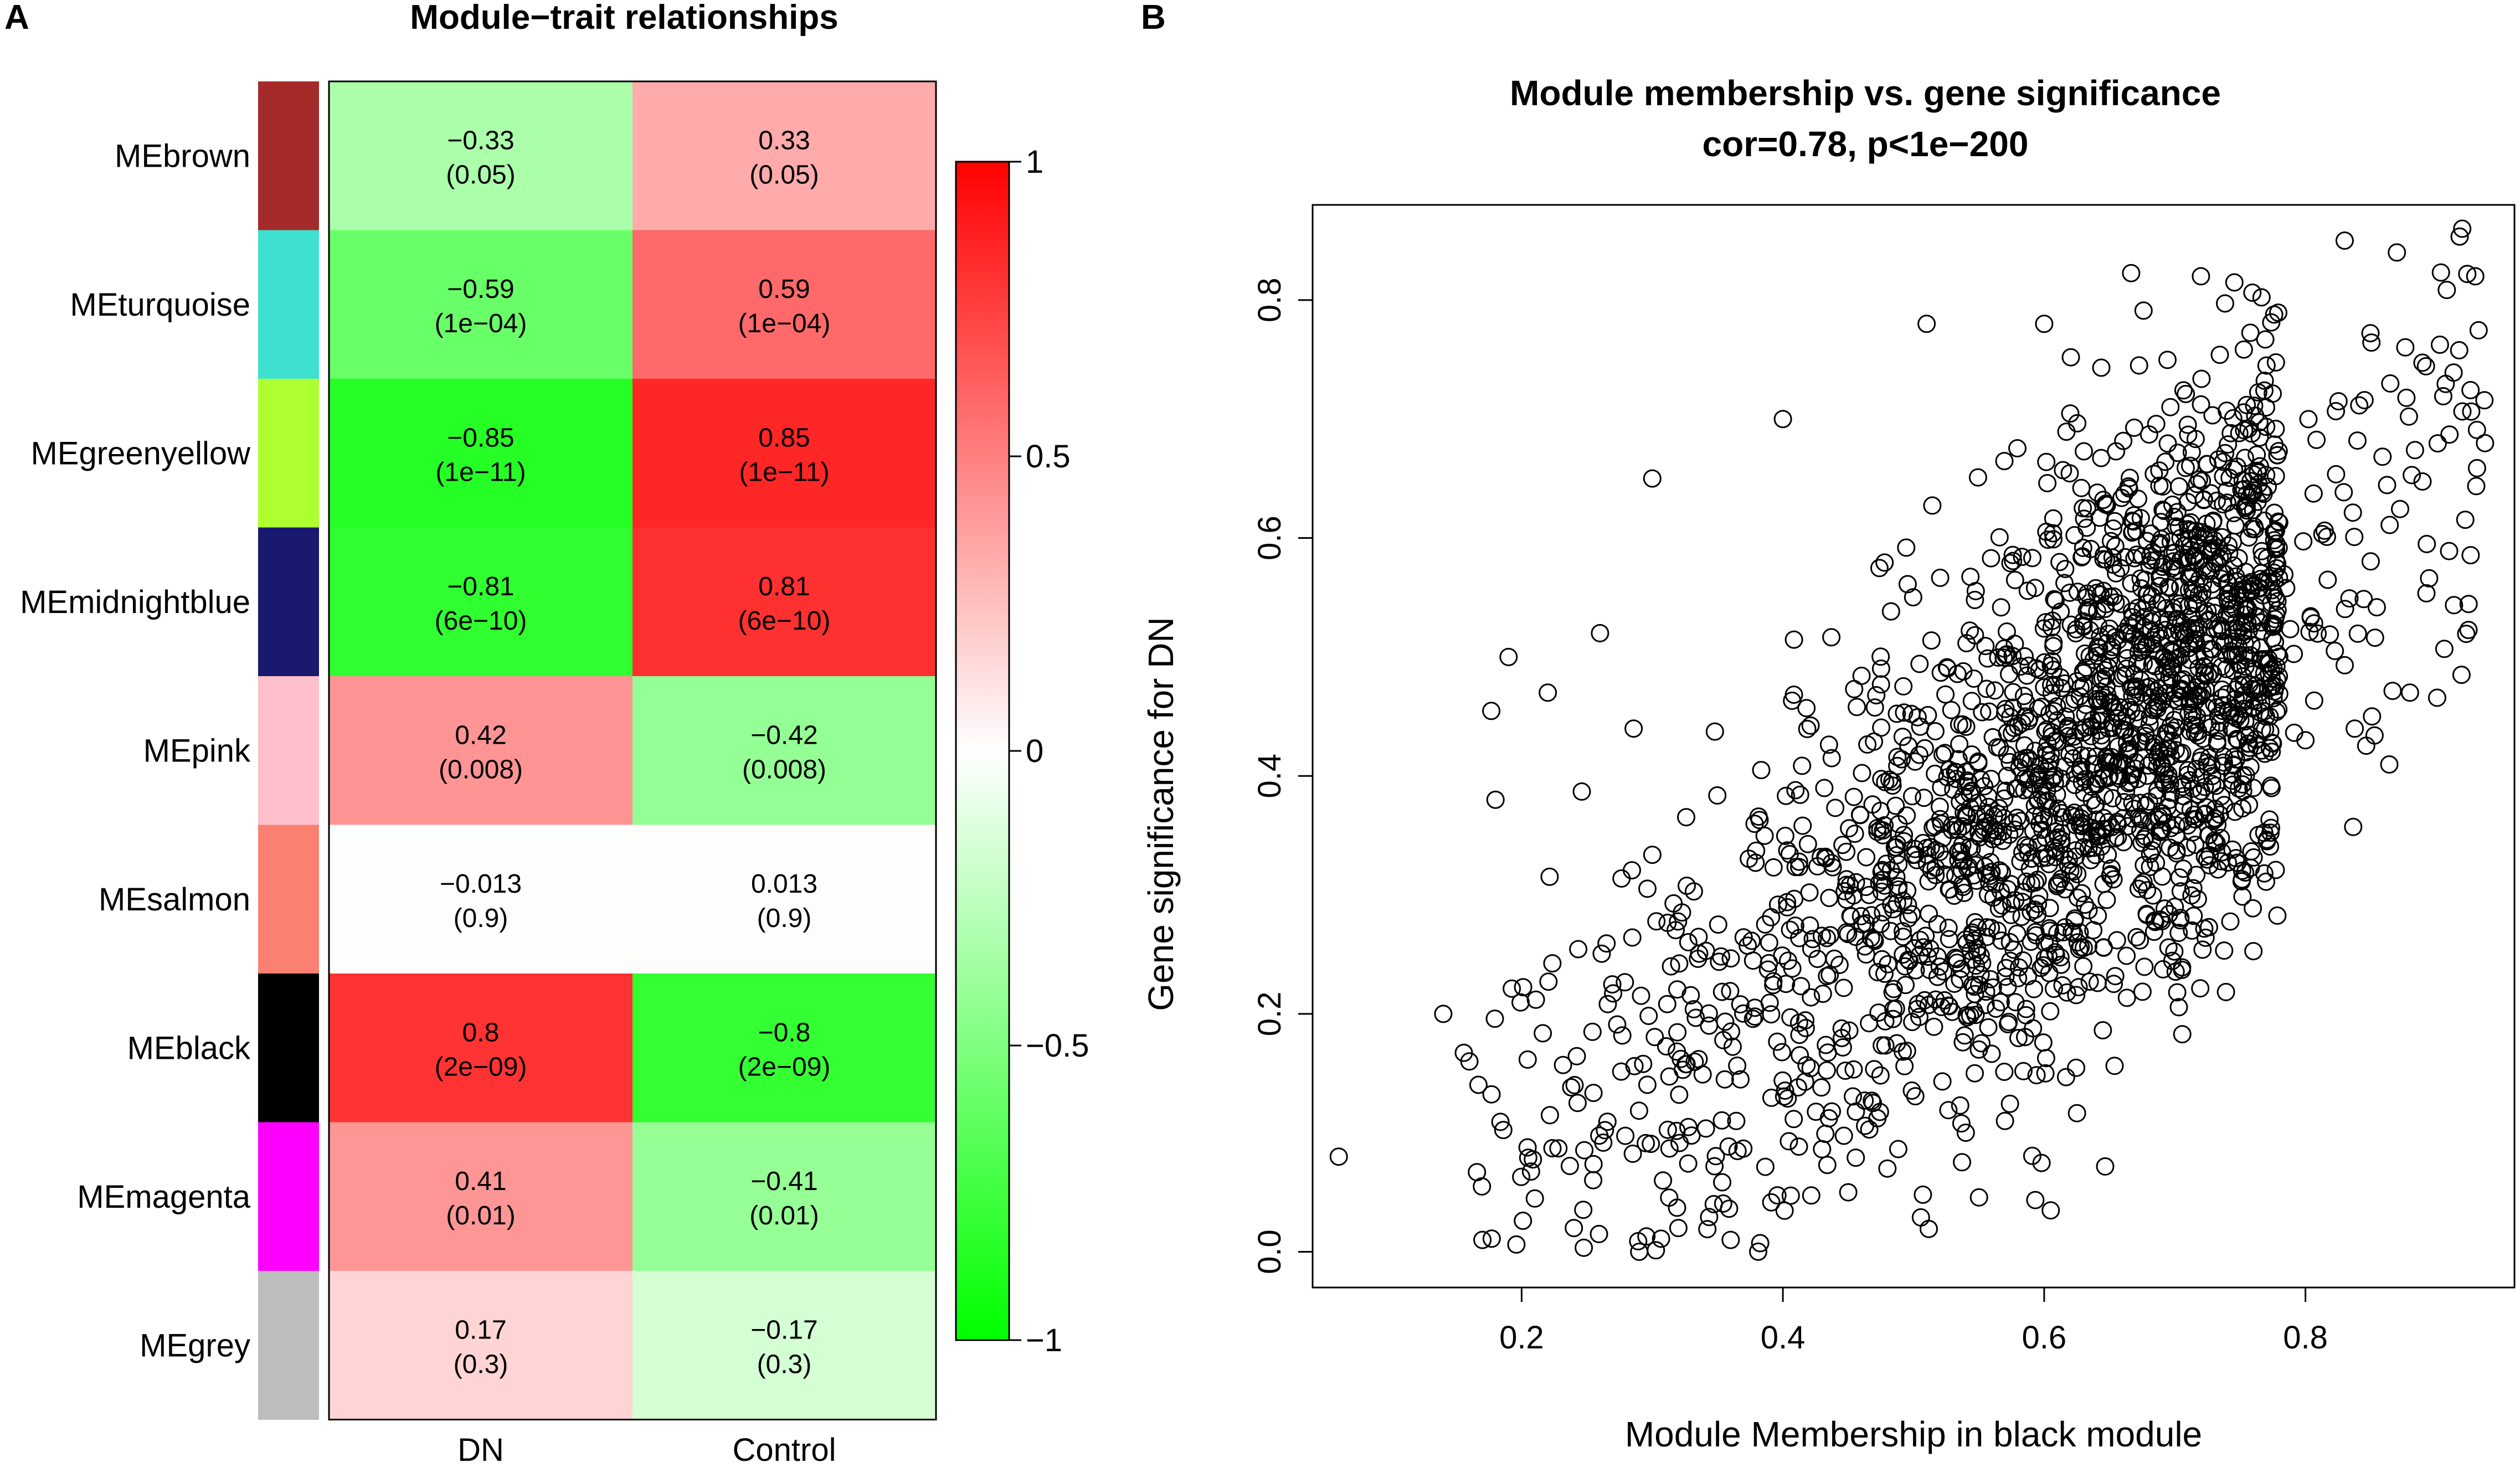 Image resolution: width=2520 pixels, height=1478 pixels. What do you see at coordinates (481, 884) in the screenshot?
I see `cell-correlation: −0.013` at bounding box center [481, 884].